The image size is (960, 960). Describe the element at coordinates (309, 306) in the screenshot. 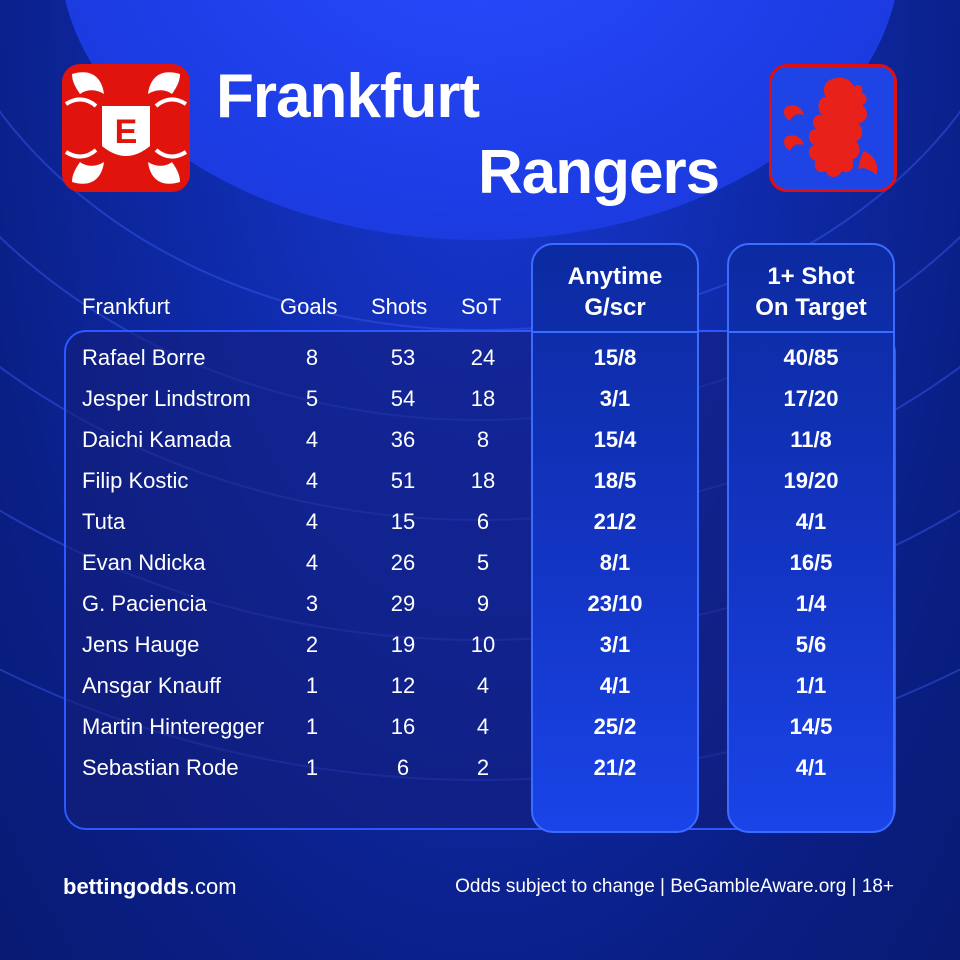

I see `header-goals: Goals` at that location.